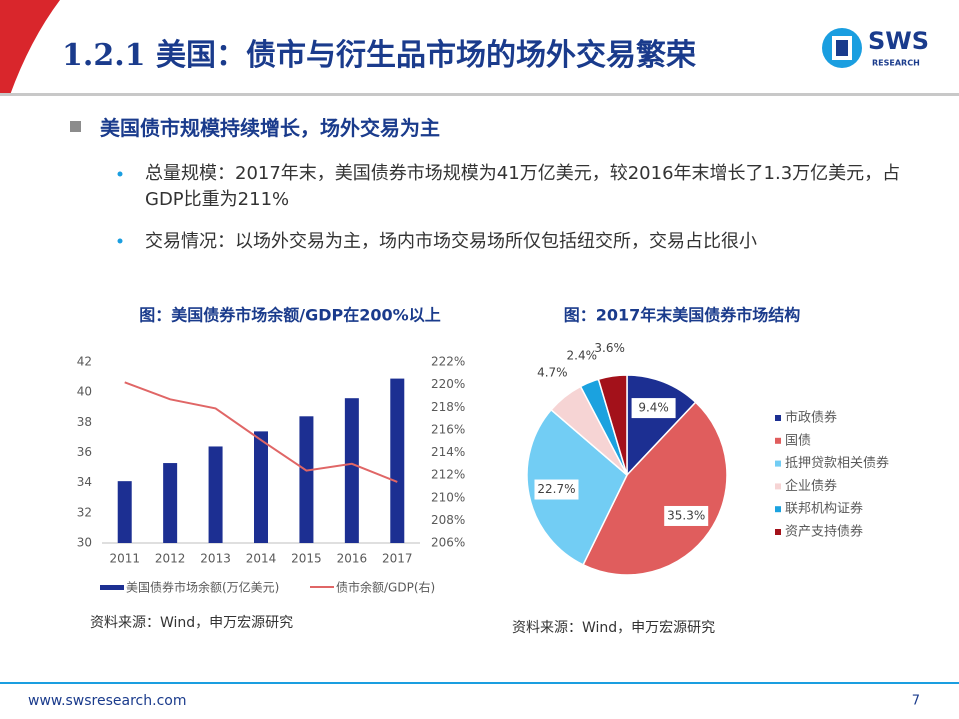 This screenshot has width=959, height=719. I want to click on x-tick-label: 2016, so click(352, 559).